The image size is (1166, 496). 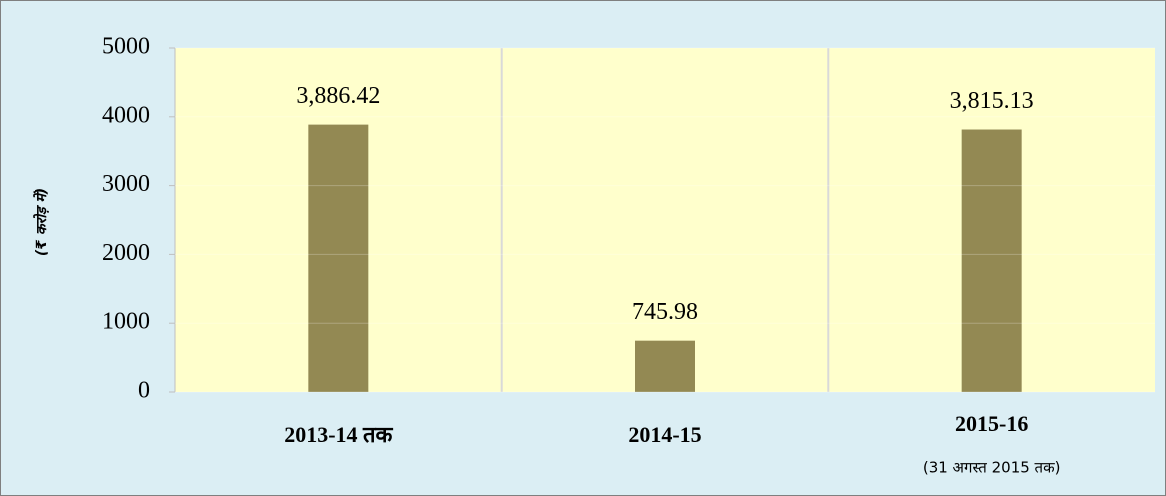 What do you see at coordinates (992, 468) in the screenshot?
I see `x-tick-note: (31 अगस्त 2015 तक)` at bounding box center [992, 468].